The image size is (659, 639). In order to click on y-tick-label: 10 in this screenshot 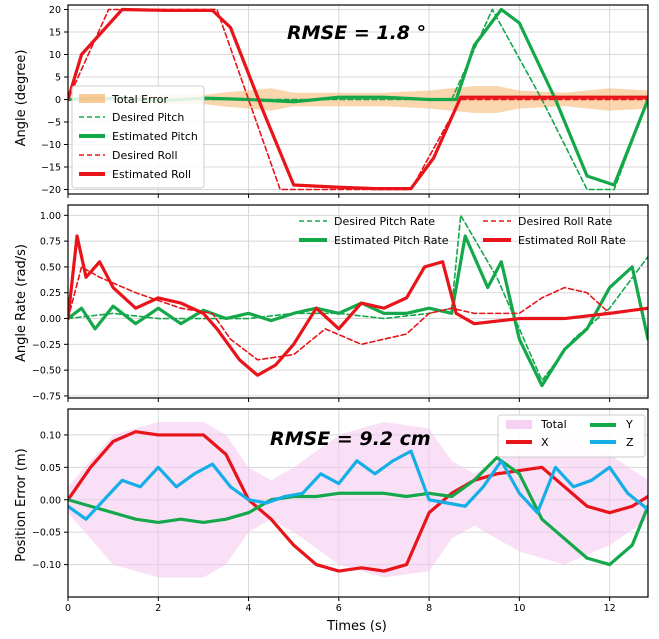, I will do `click(55, 55)`.